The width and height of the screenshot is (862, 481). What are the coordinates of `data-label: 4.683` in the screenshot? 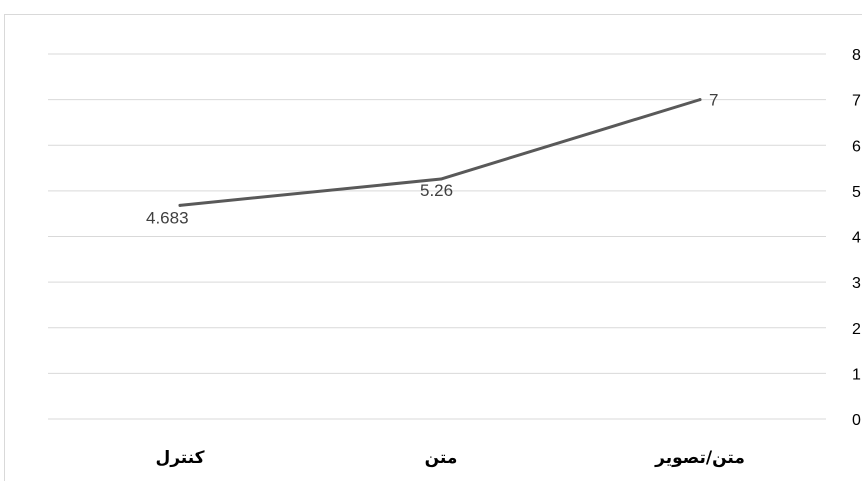 It's located at (167, 217).